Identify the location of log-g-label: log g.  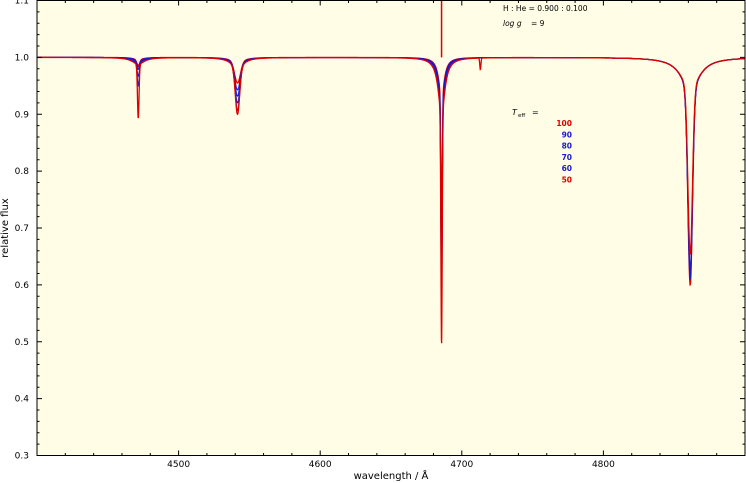
(512, 23).